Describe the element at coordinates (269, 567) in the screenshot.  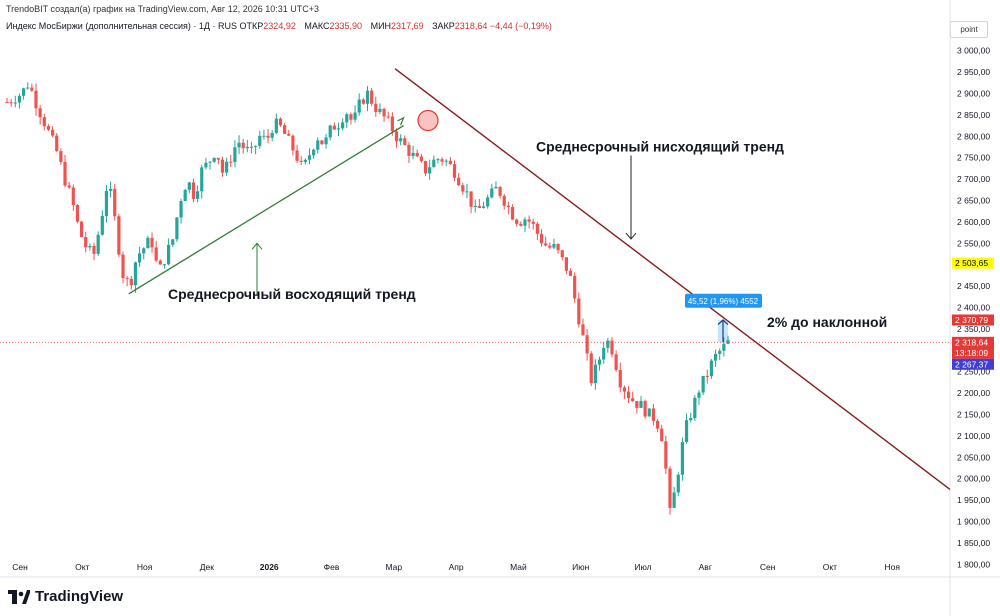
I see `x-tick-label: 2026` at that location.